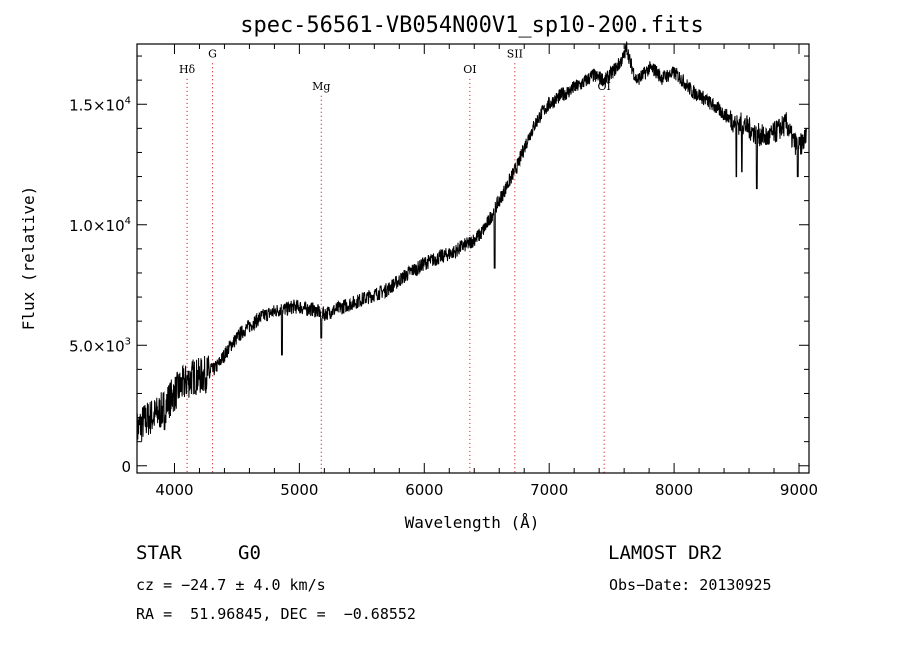  I want to click on y-tick-label: 1.0×104, so click(100, 225).